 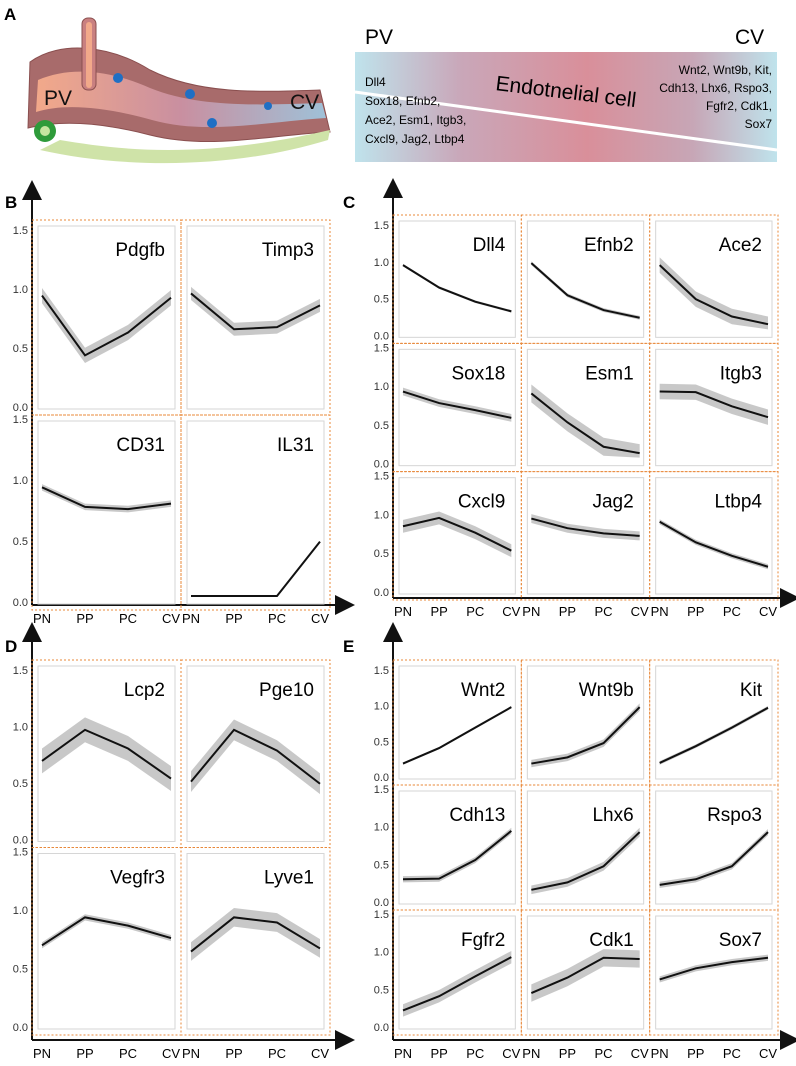 I want to click on subplot-title: Pdgfb, so click(x=140, y=250).